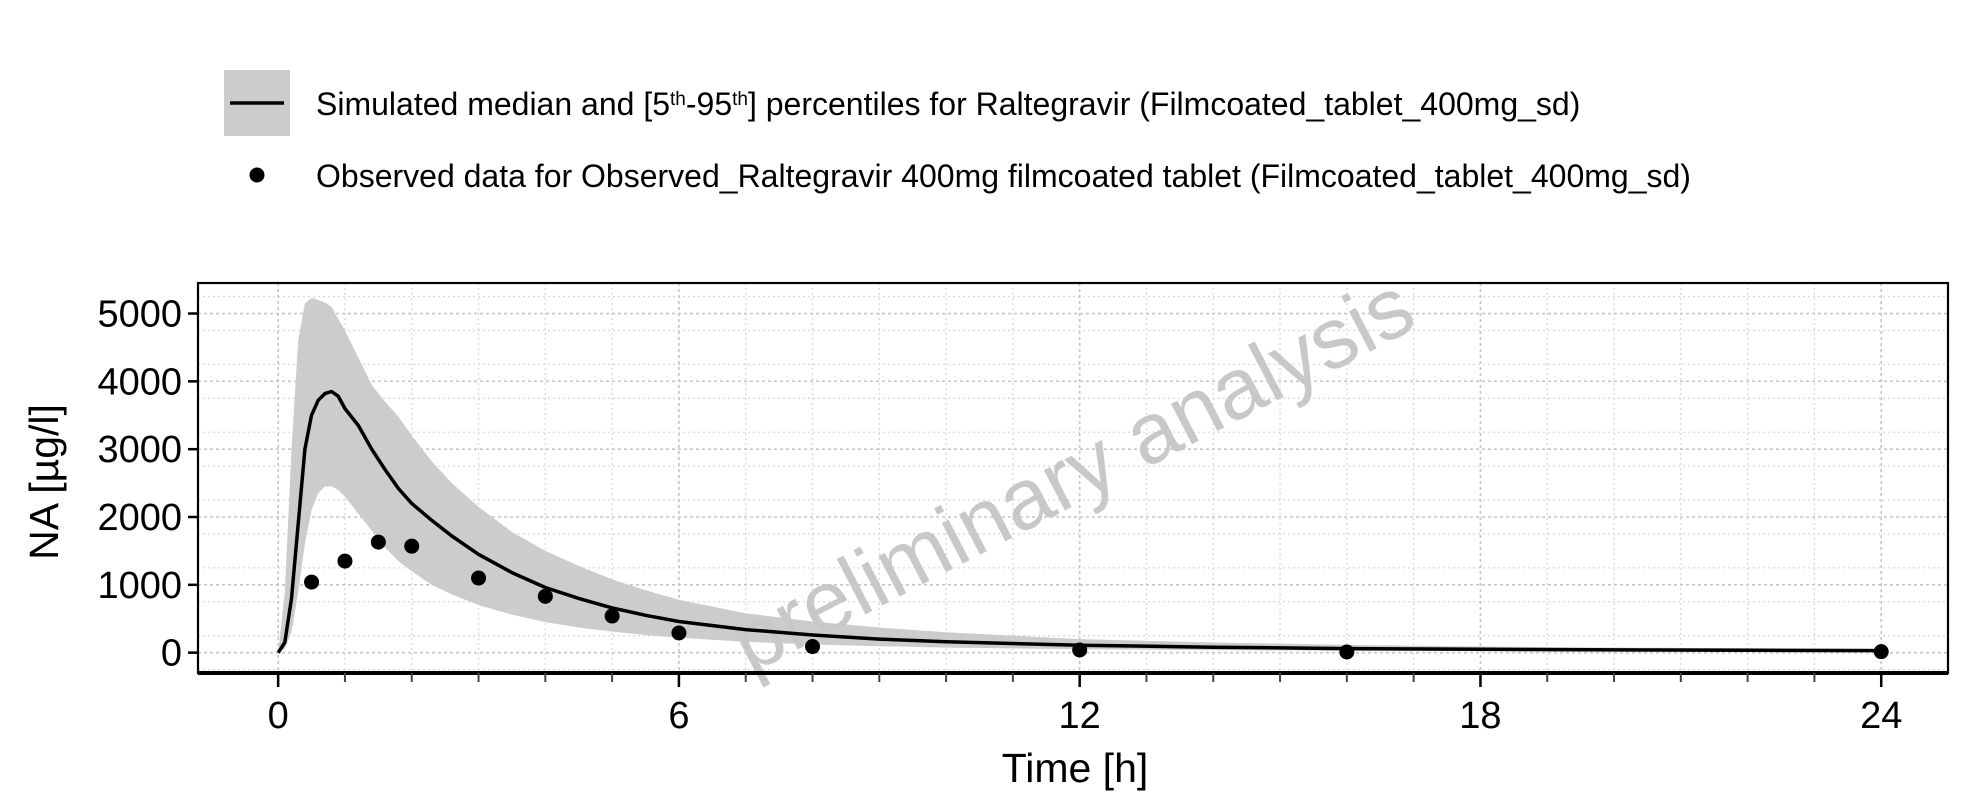  What do you see at coordinates (1075, 768) in the screenshot?
I see `x-axis-title: Time [h]` at bounding box center [1075, 768].